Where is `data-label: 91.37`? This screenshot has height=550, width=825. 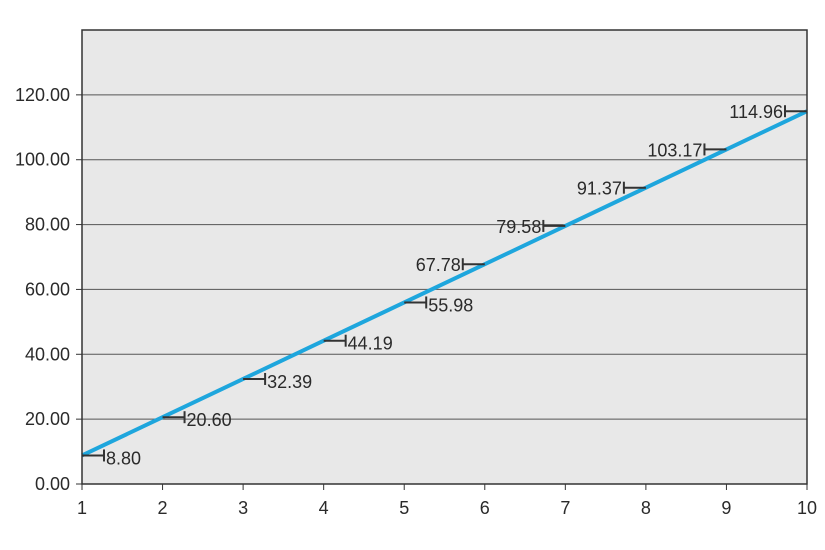
data-label: 91.37 is located at coordinates (599, 189).